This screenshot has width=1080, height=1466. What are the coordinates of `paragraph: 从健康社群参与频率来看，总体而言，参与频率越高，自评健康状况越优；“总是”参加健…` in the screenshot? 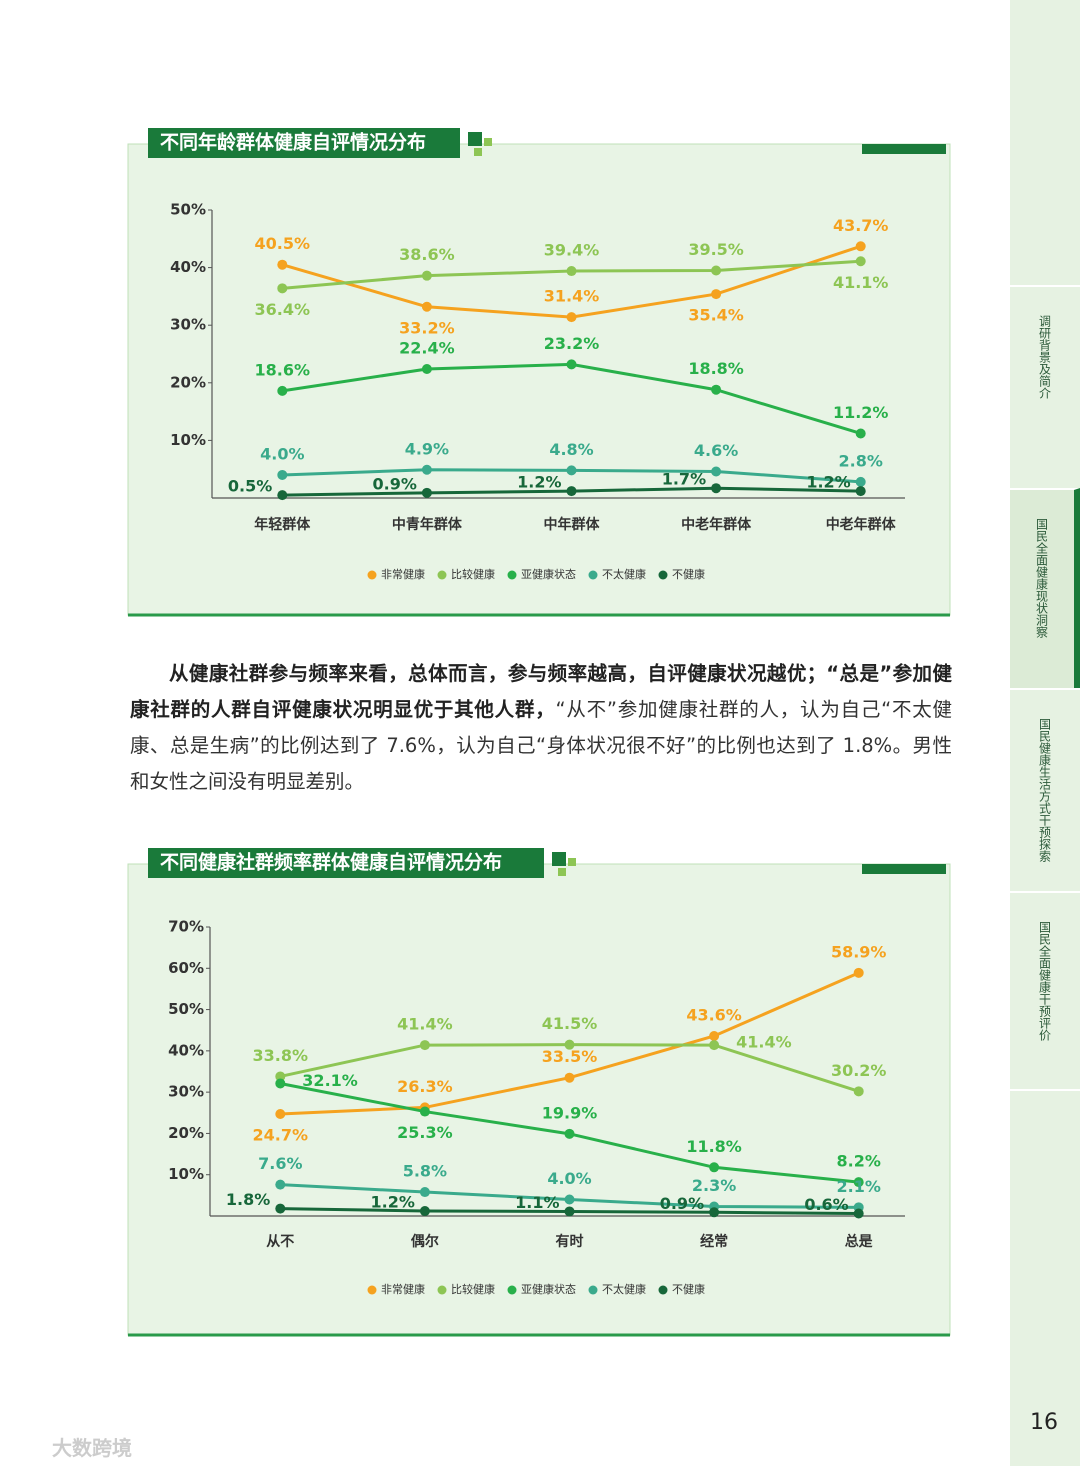 It's located at (541, 728).